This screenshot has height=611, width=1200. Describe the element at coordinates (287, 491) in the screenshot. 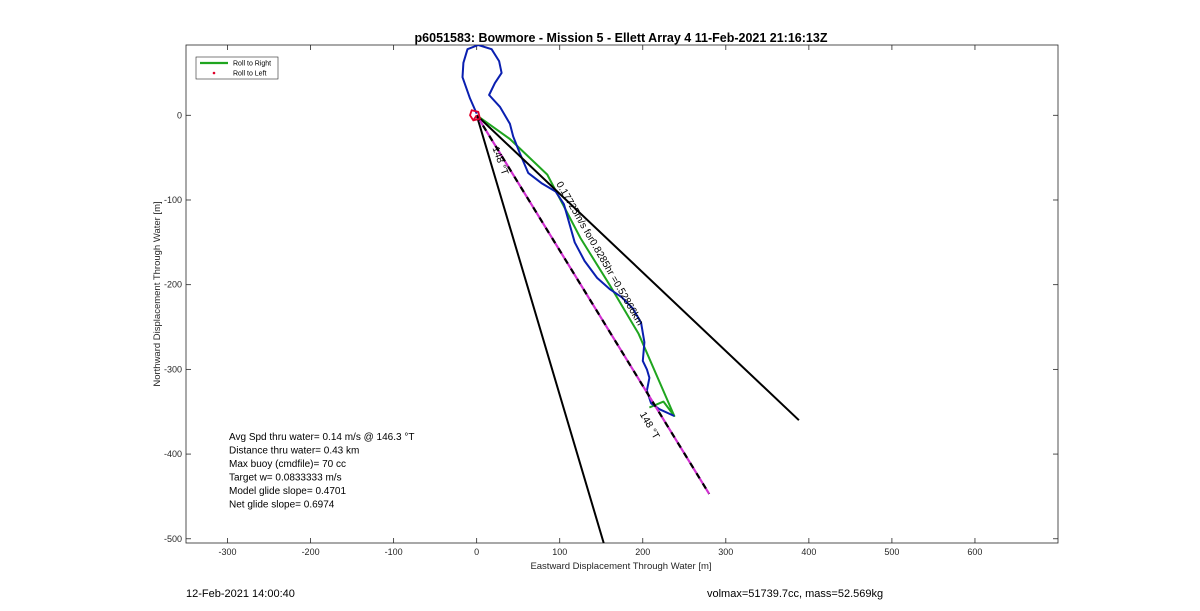

I see `stats-line: Model glide slope= 0.4701` at that location.